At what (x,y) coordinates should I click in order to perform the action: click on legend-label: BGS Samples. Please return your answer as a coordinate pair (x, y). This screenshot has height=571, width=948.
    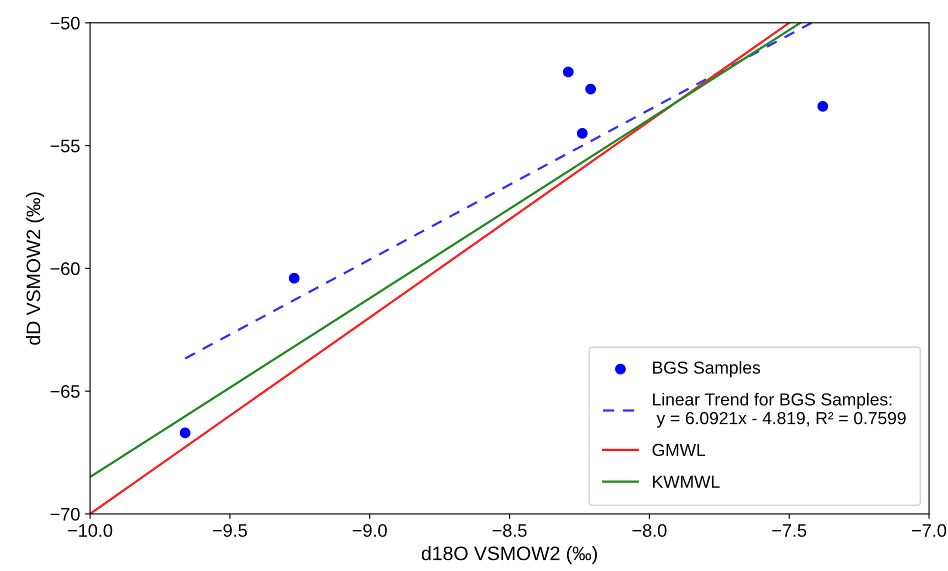
    Looking at the image, I should click on (706, 369).